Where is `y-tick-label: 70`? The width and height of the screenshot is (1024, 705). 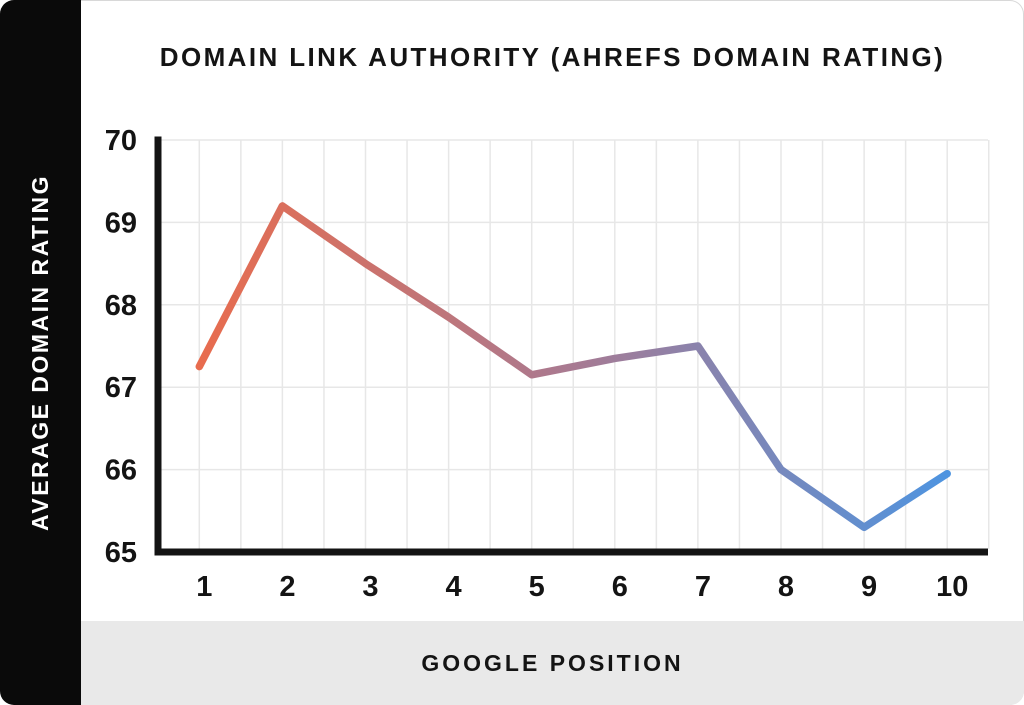 y-tick-label: 70 is located at coordinates (121, 141).